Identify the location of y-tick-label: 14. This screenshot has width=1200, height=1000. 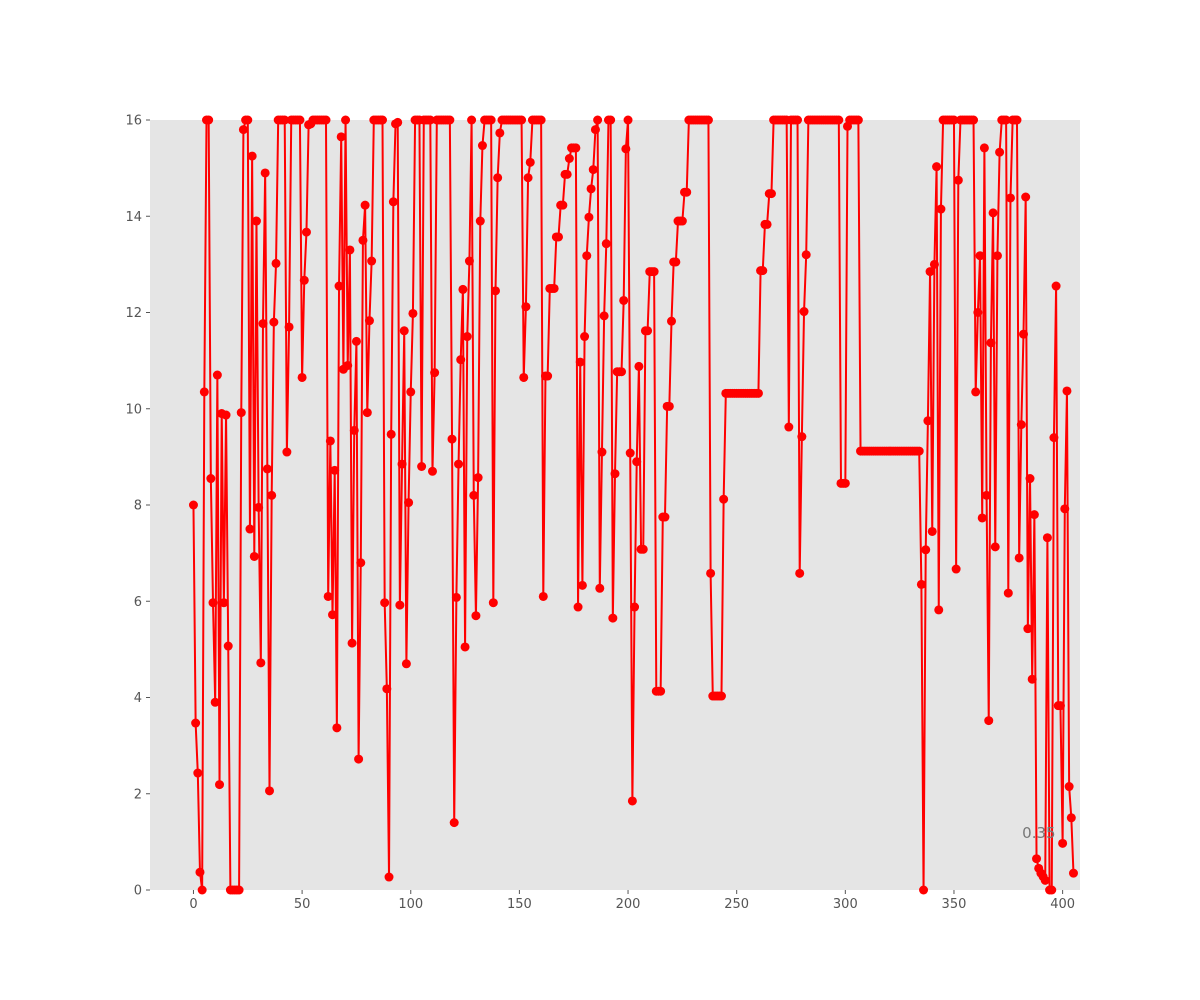
(133, 217).